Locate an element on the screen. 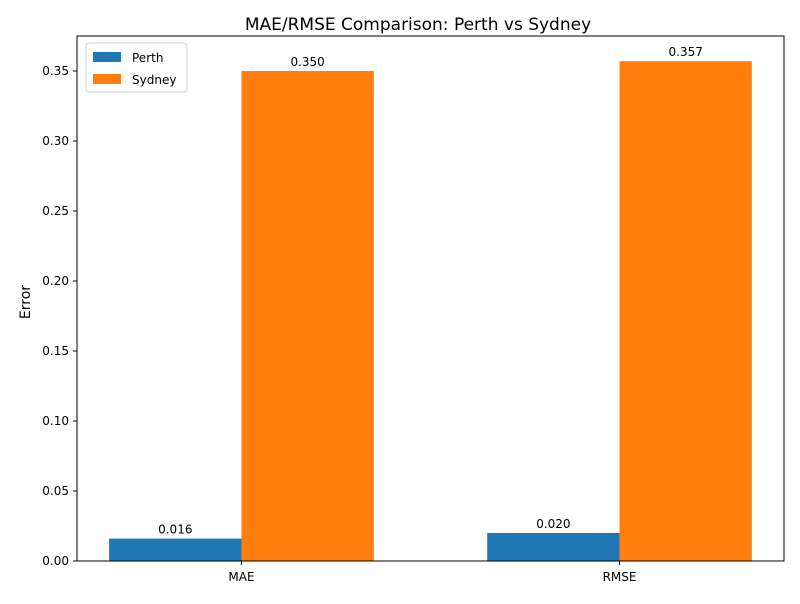 The width and height of the screenshot is (800, 604). bar-perth-rmse is located at coordinates (553, 547).